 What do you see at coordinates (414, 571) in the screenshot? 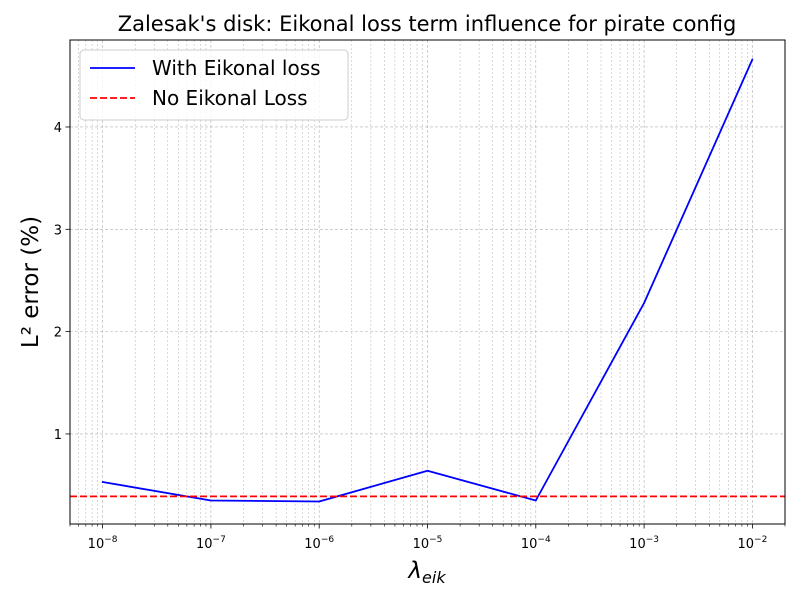
I see `x-axis-label-main: λ` at bounding box center [414, 571].